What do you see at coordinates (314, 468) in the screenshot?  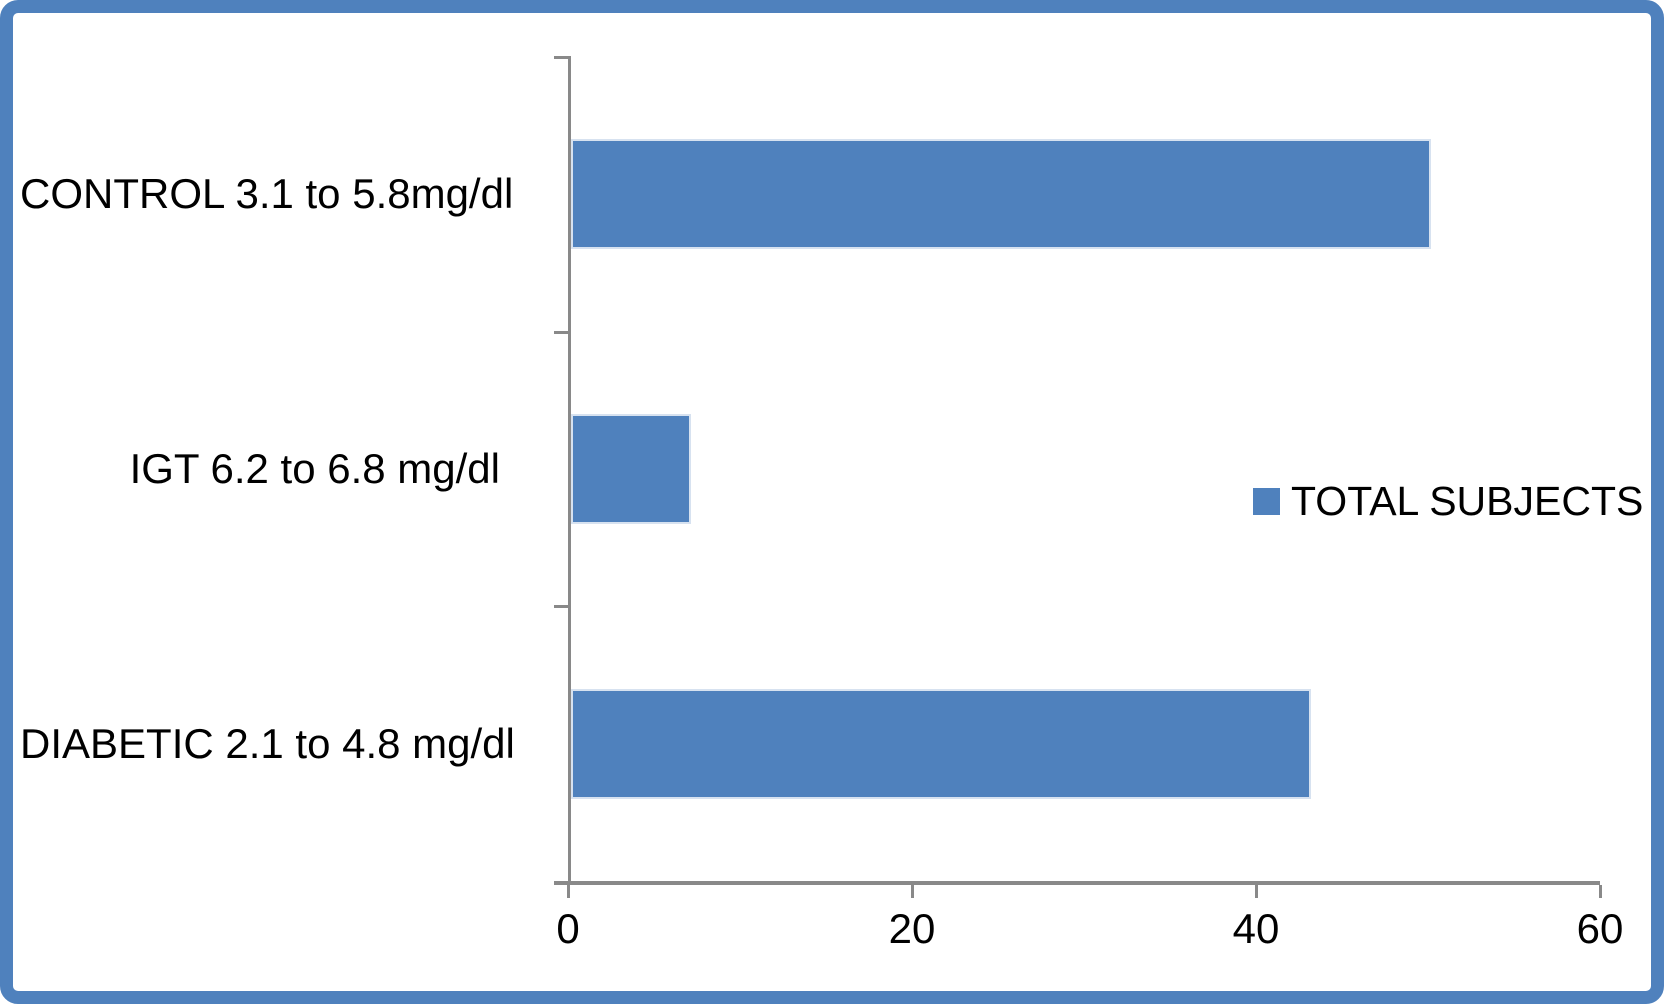 I see `category-label-2: IGT 6.2 to 6.8 mg/dl` at bounding box center [314, 468].